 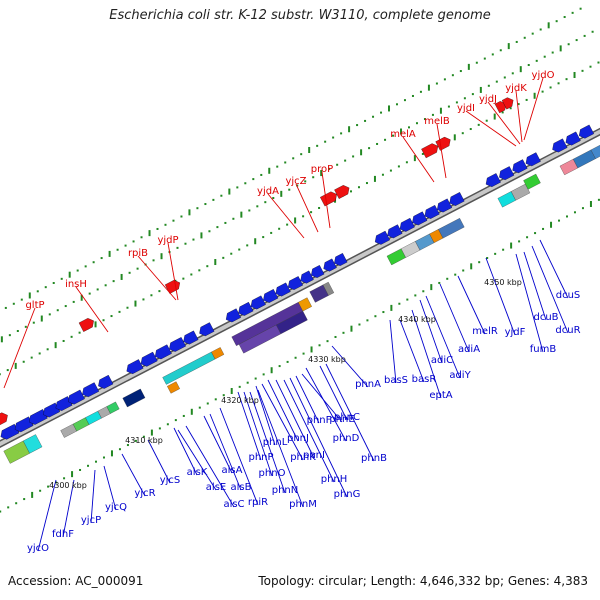 What do you see at coordinates (347, 494) in the screenshot?
I see `reverse-gene-label: phnG` at bounding box center [347, 494].